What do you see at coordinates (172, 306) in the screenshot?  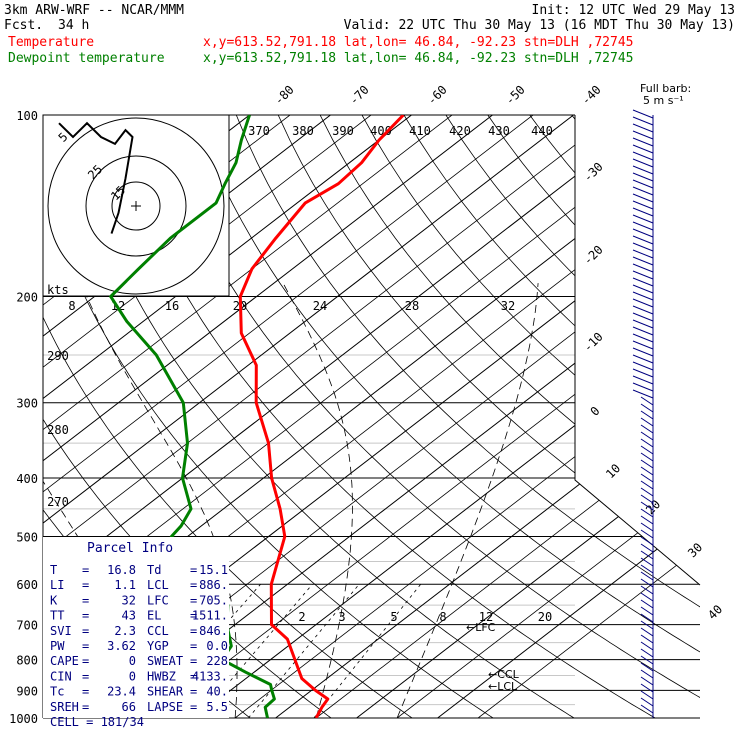 I see `hodograph-speed-tick-16: 16` at bounding box center [172, 306].